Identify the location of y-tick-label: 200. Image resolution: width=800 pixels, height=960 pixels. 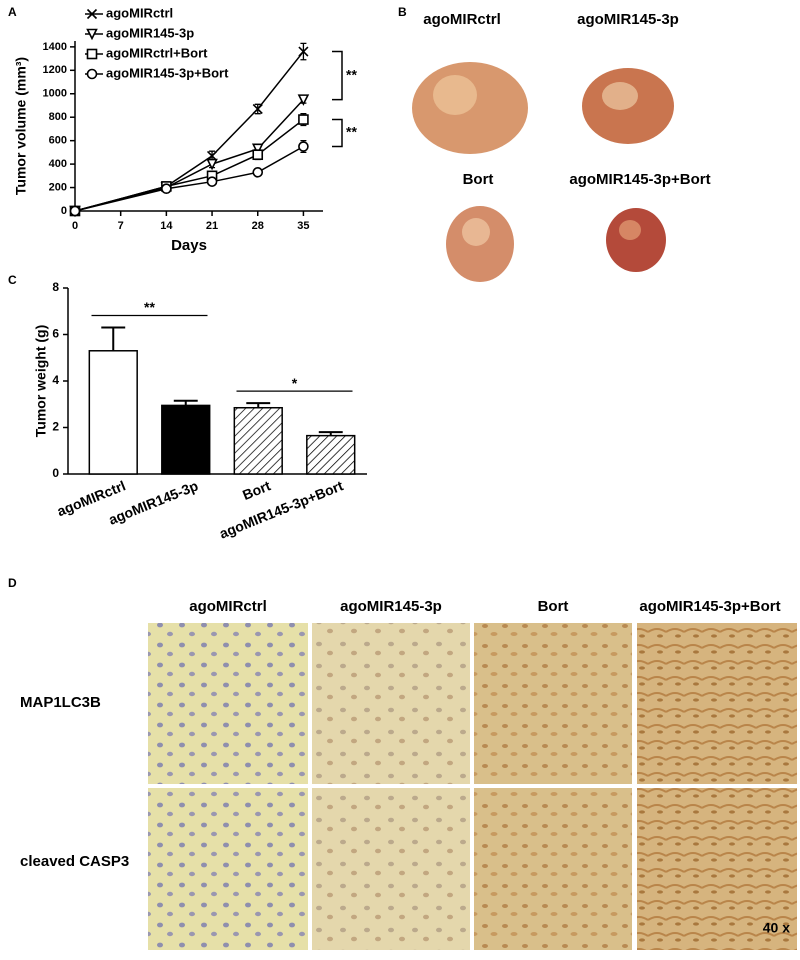
(58, 187).